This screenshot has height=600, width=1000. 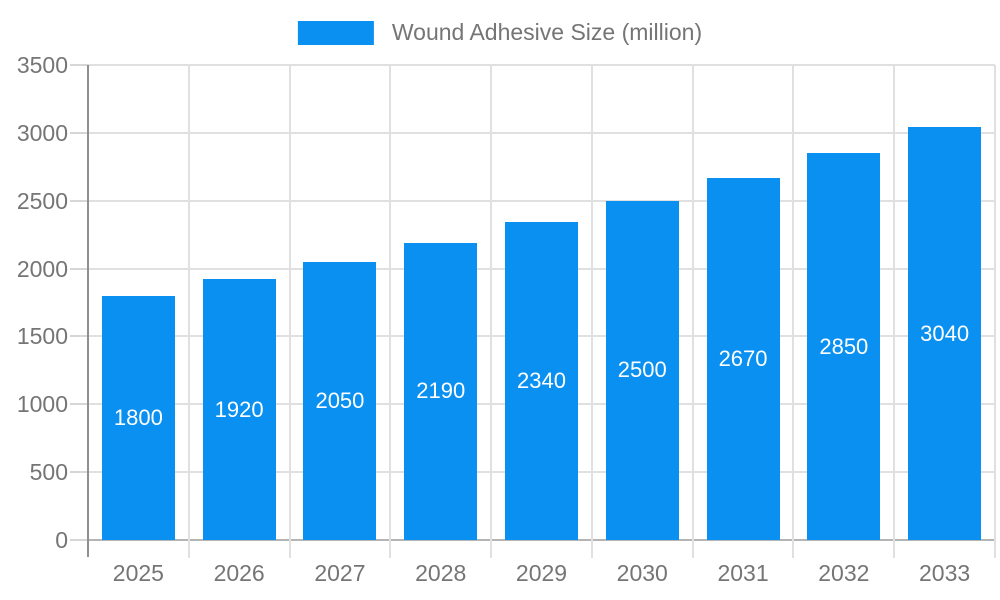 What do you see at coordinates (441, 573) in the screenshot?
I see `x-tick-label: 2028` at bounding box center [441, 573].